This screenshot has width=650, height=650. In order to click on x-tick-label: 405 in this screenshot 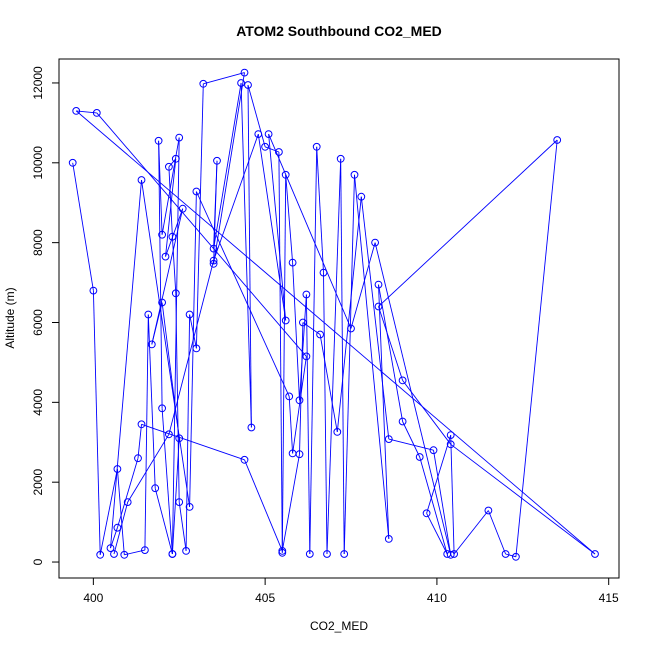, I will do `click(265, 598)`.